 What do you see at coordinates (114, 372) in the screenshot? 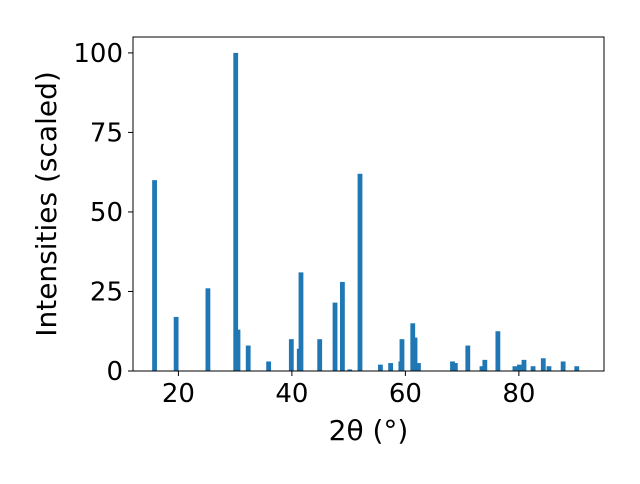
I see `y-tick-label: 0` at bounding box center [114, 372].